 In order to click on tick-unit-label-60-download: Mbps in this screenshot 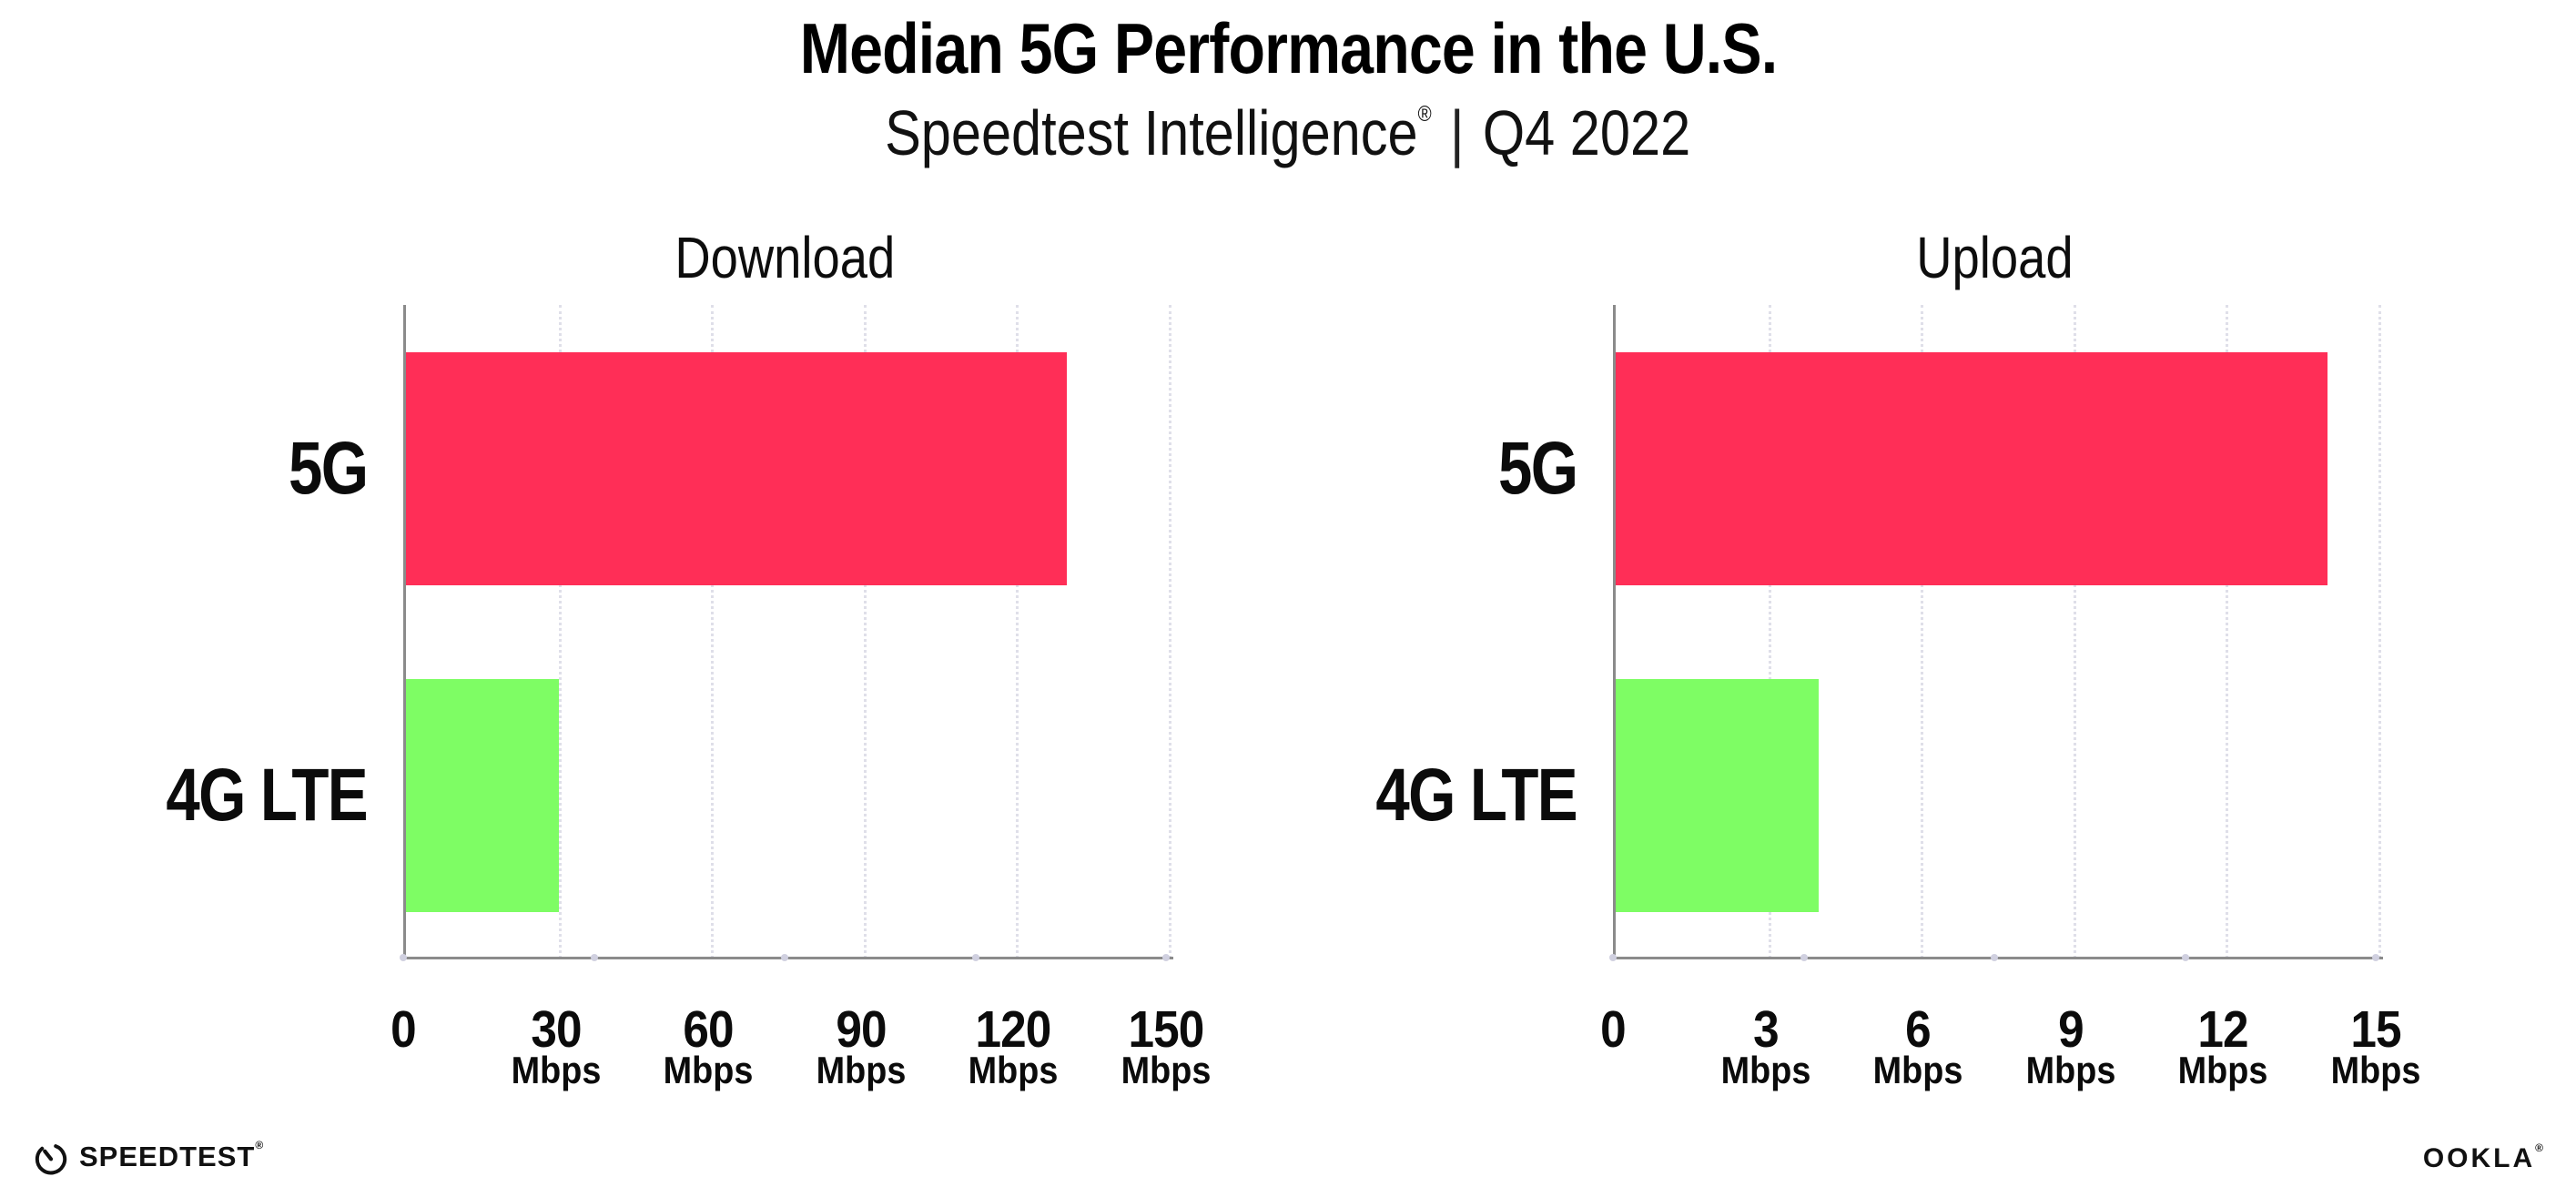, I will do `click(708, 1070)`.